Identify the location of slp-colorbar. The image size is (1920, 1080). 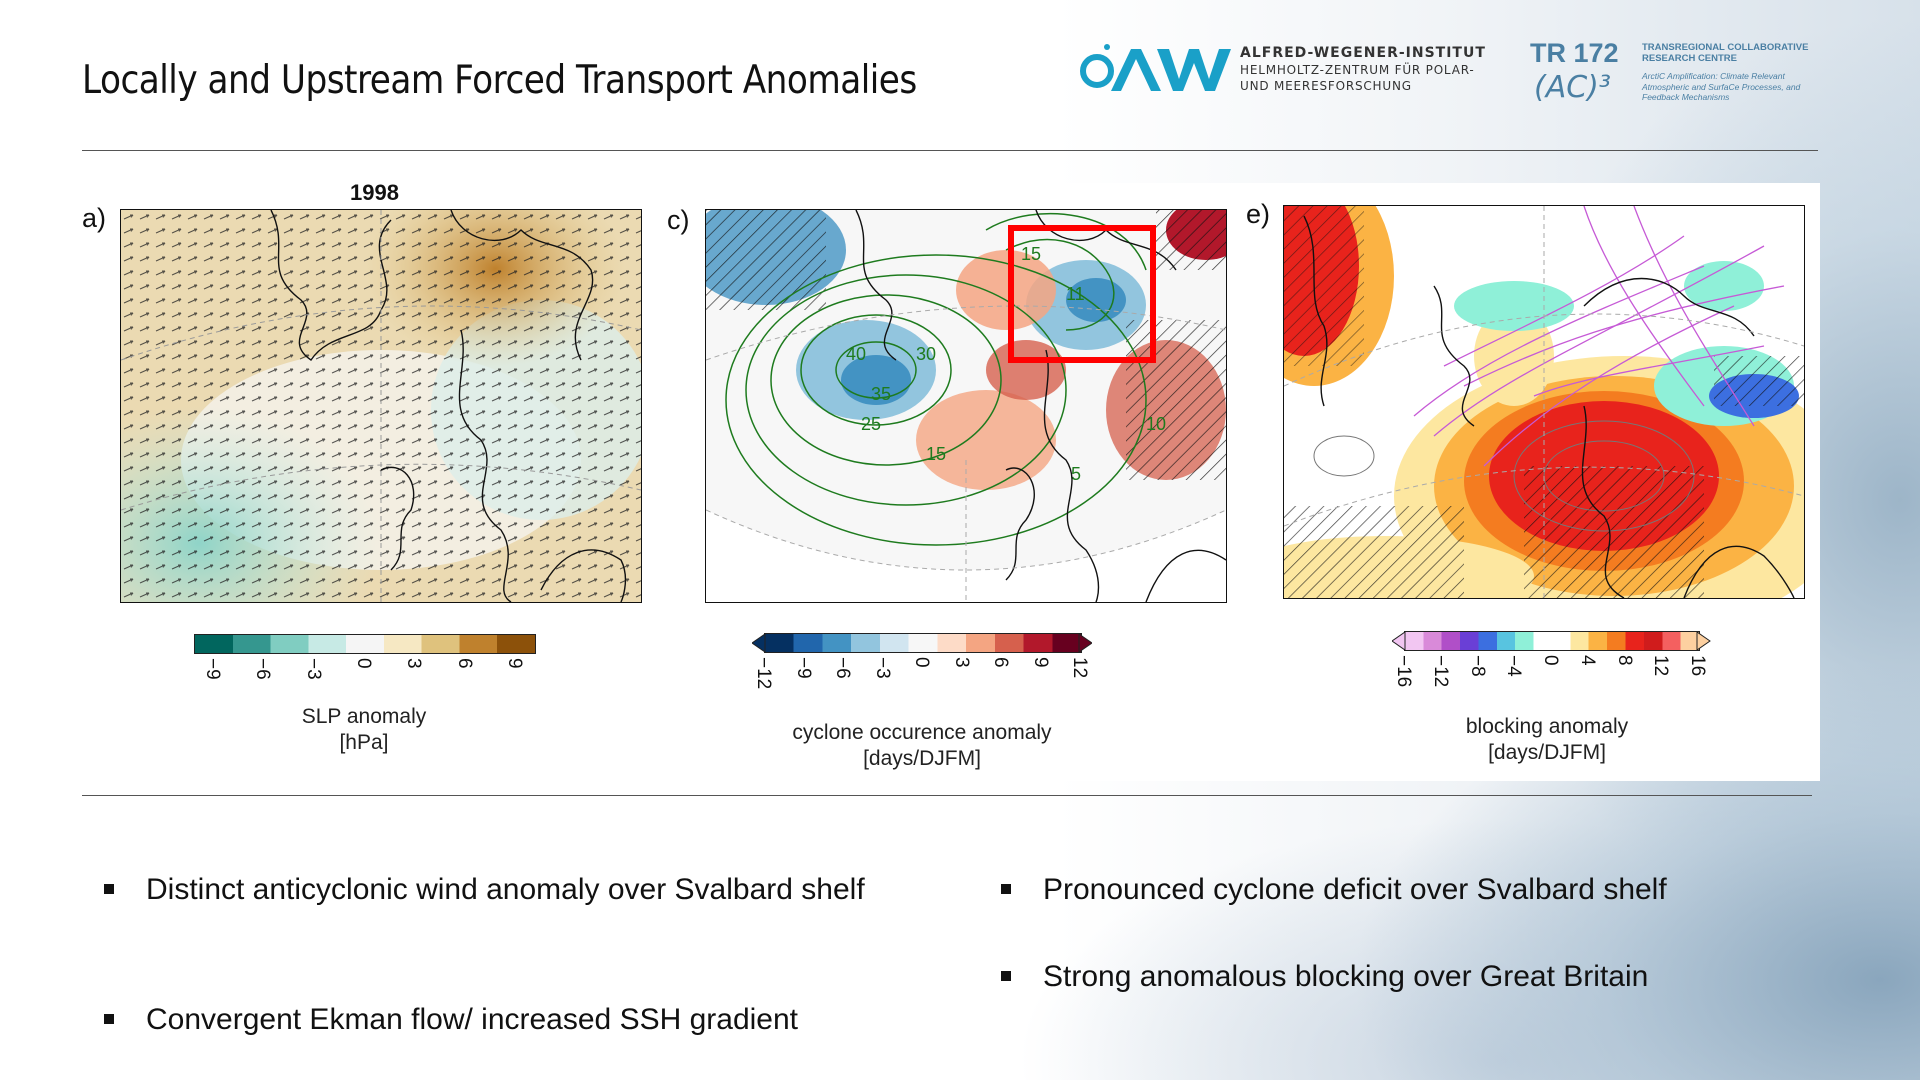
(365, 644).